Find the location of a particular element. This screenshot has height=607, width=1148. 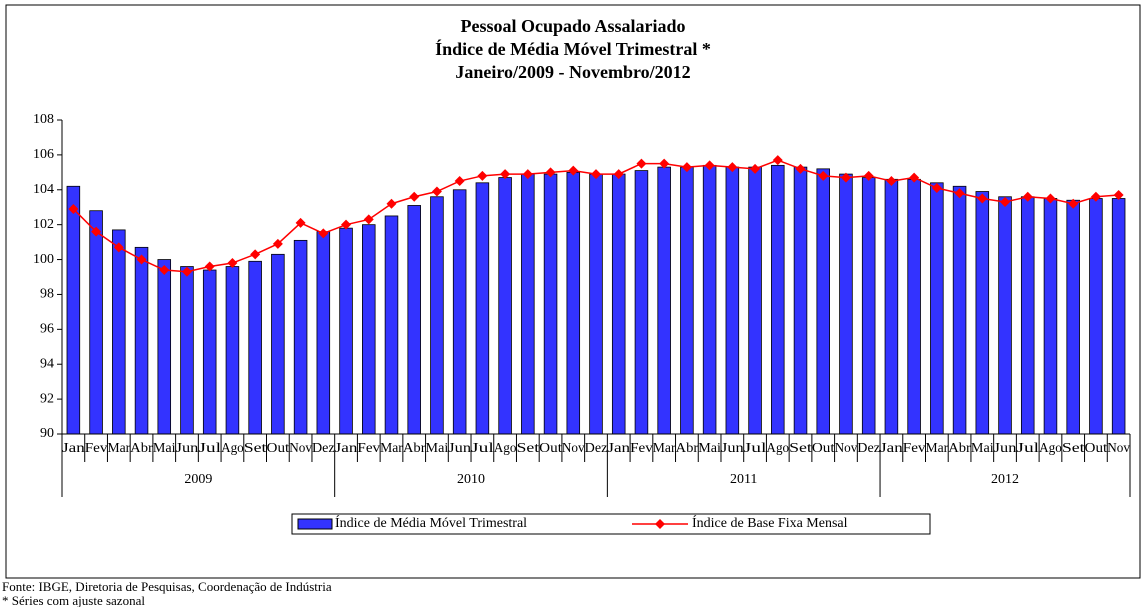

x-tick-label: Jun is located at coordinates (187, 448).